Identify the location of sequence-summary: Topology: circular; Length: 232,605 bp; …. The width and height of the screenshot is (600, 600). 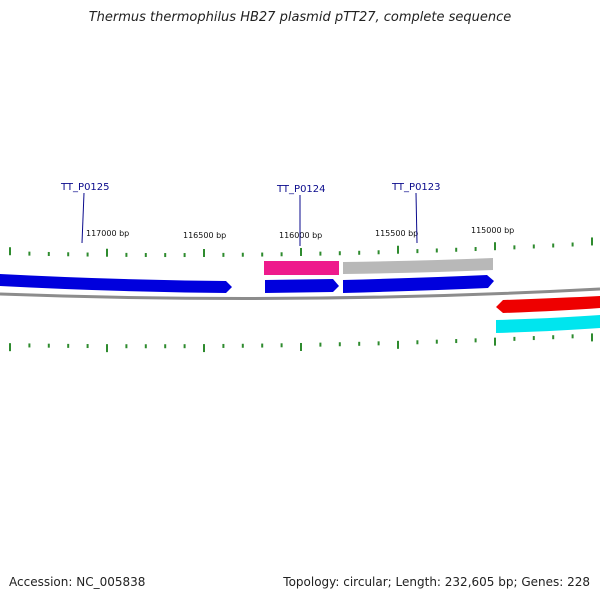
(436, 582).